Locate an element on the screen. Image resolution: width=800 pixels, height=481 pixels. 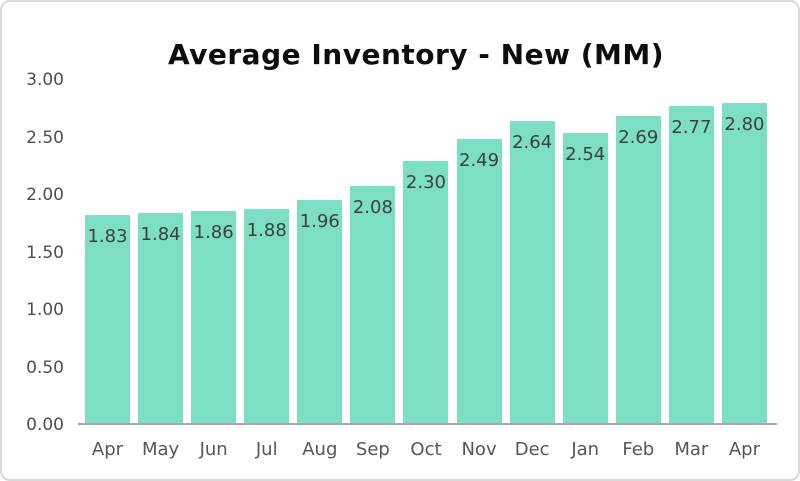
bar-value-label: 1.86 is located at coordinates (213, 233).